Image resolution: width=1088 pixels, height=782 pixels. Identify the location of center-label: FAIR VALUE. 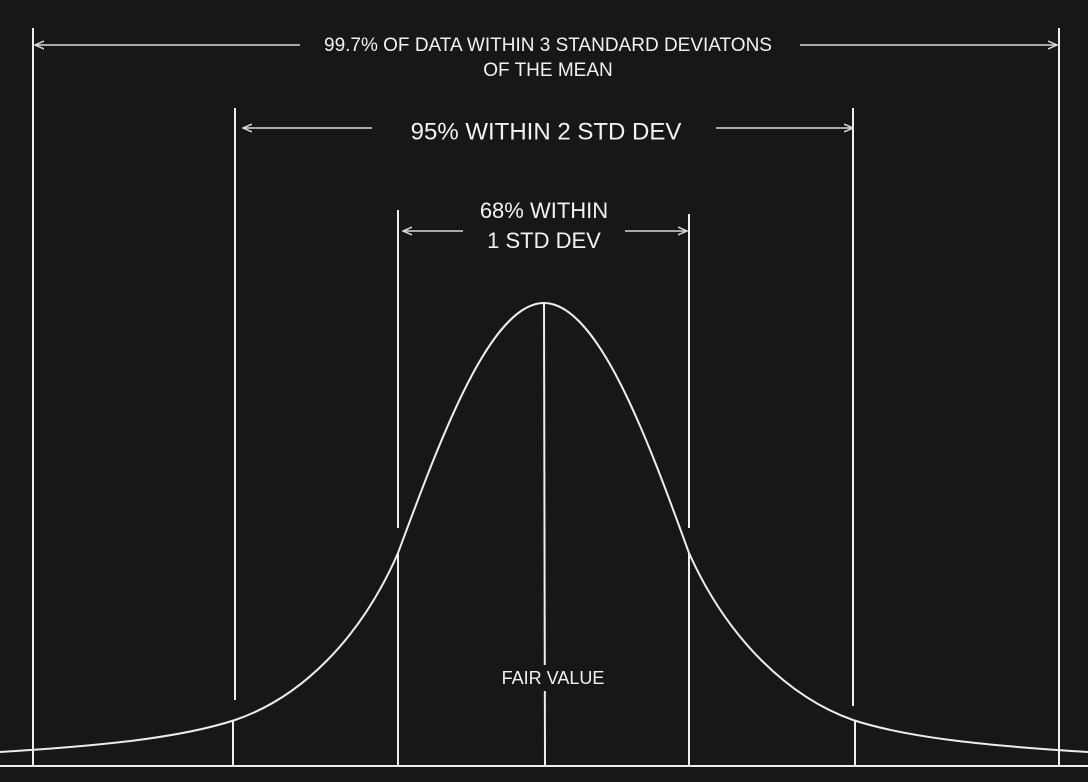
(553, 678).